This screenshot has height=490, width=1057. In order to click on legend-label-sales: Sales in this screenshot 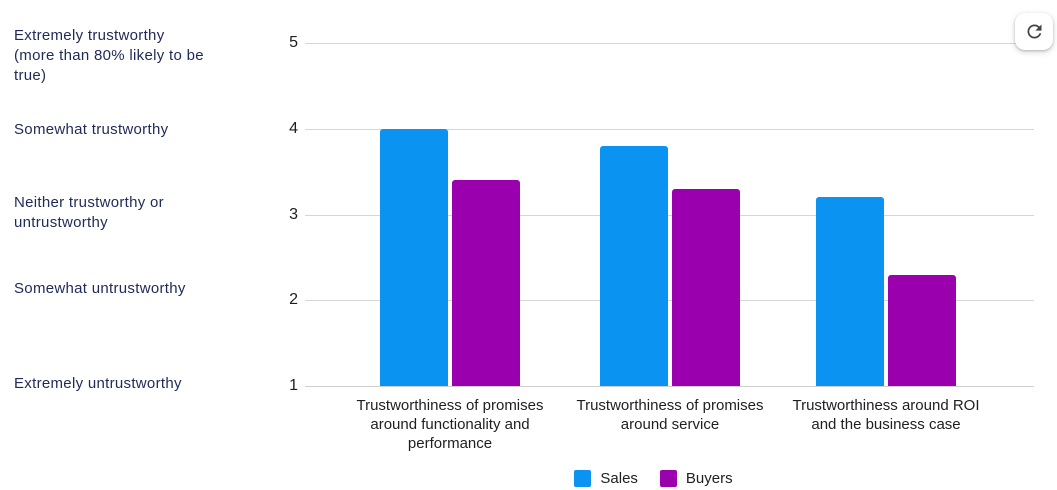, I will do `click(619, 478)`.